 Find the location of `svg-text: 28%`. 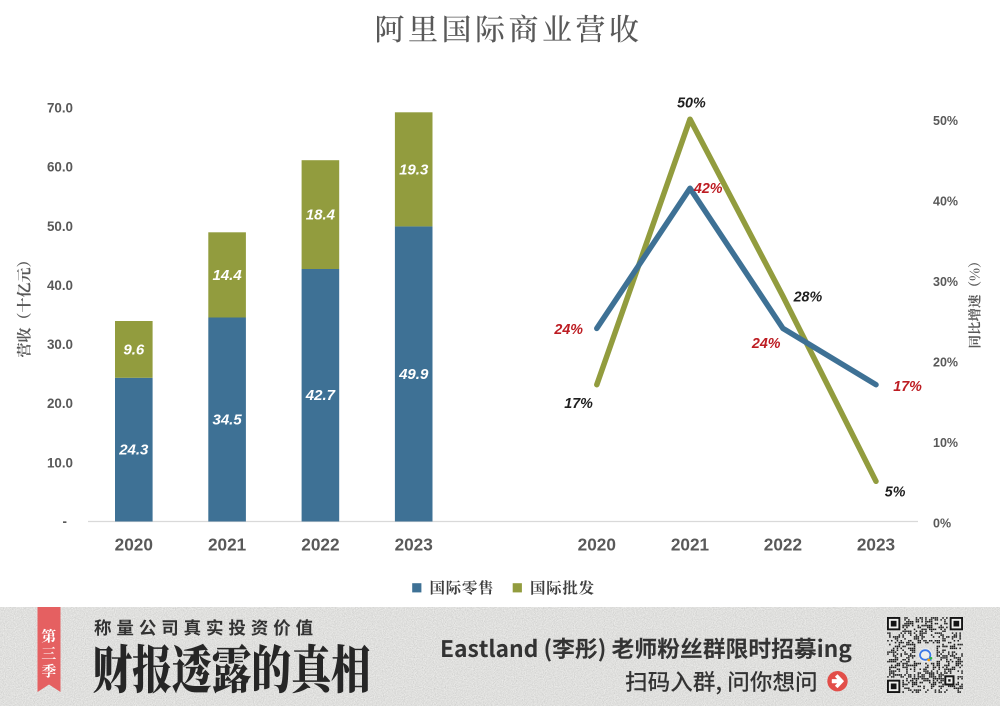

svg-text: 28% is located at coordinates (808, 297).